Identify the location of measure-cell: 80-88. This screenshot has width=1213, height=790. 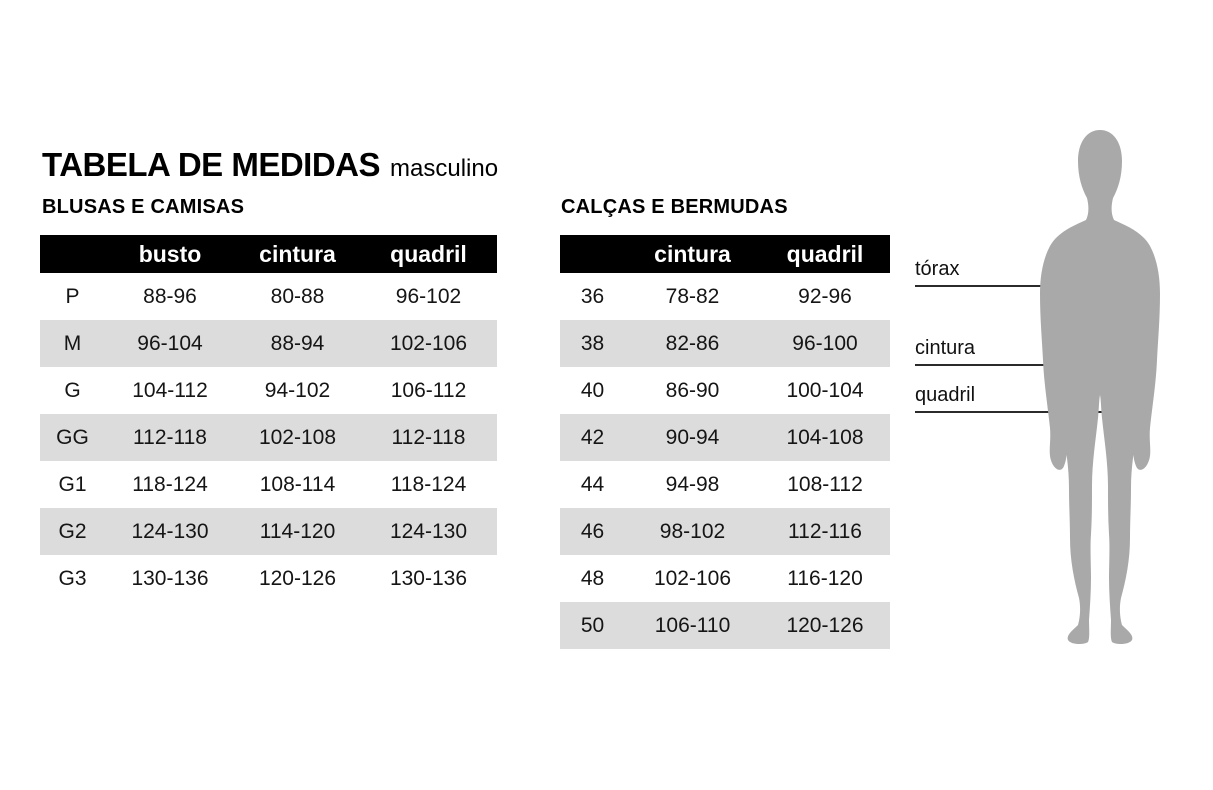
(297, 296).